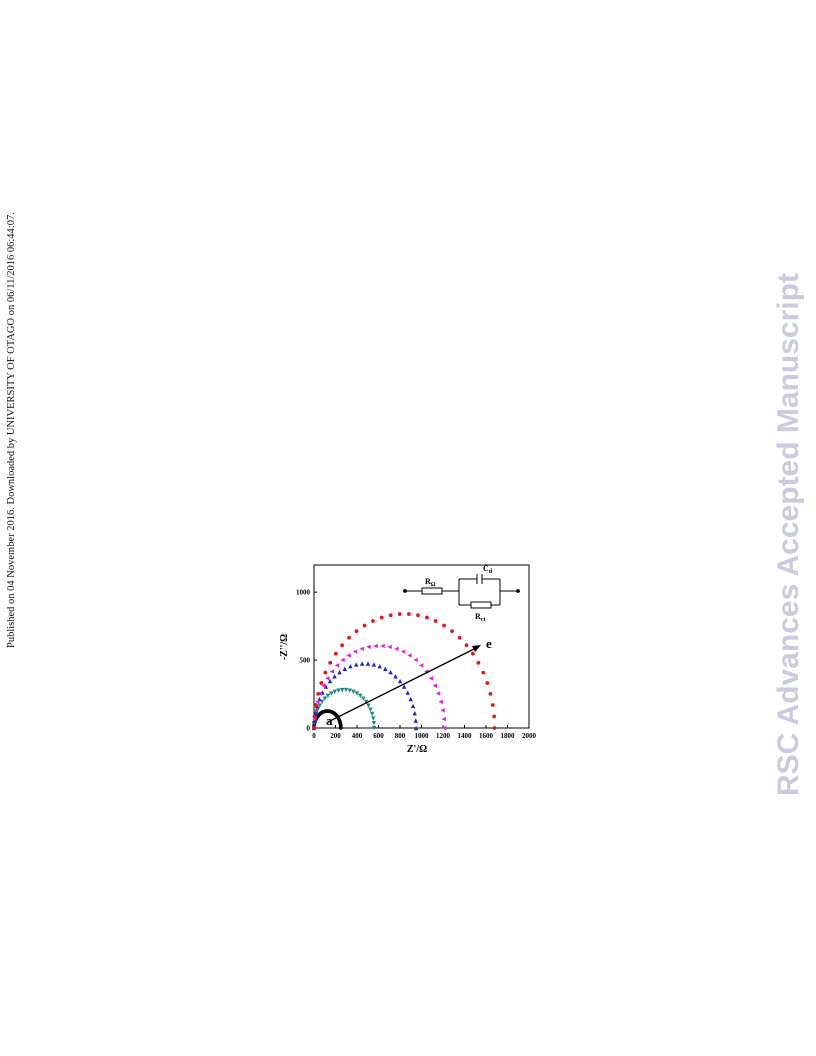  What do you see at coordinates (461, 591) in the screenshot?
I see `equivalent-circuit` at bounding box center [461, 591].